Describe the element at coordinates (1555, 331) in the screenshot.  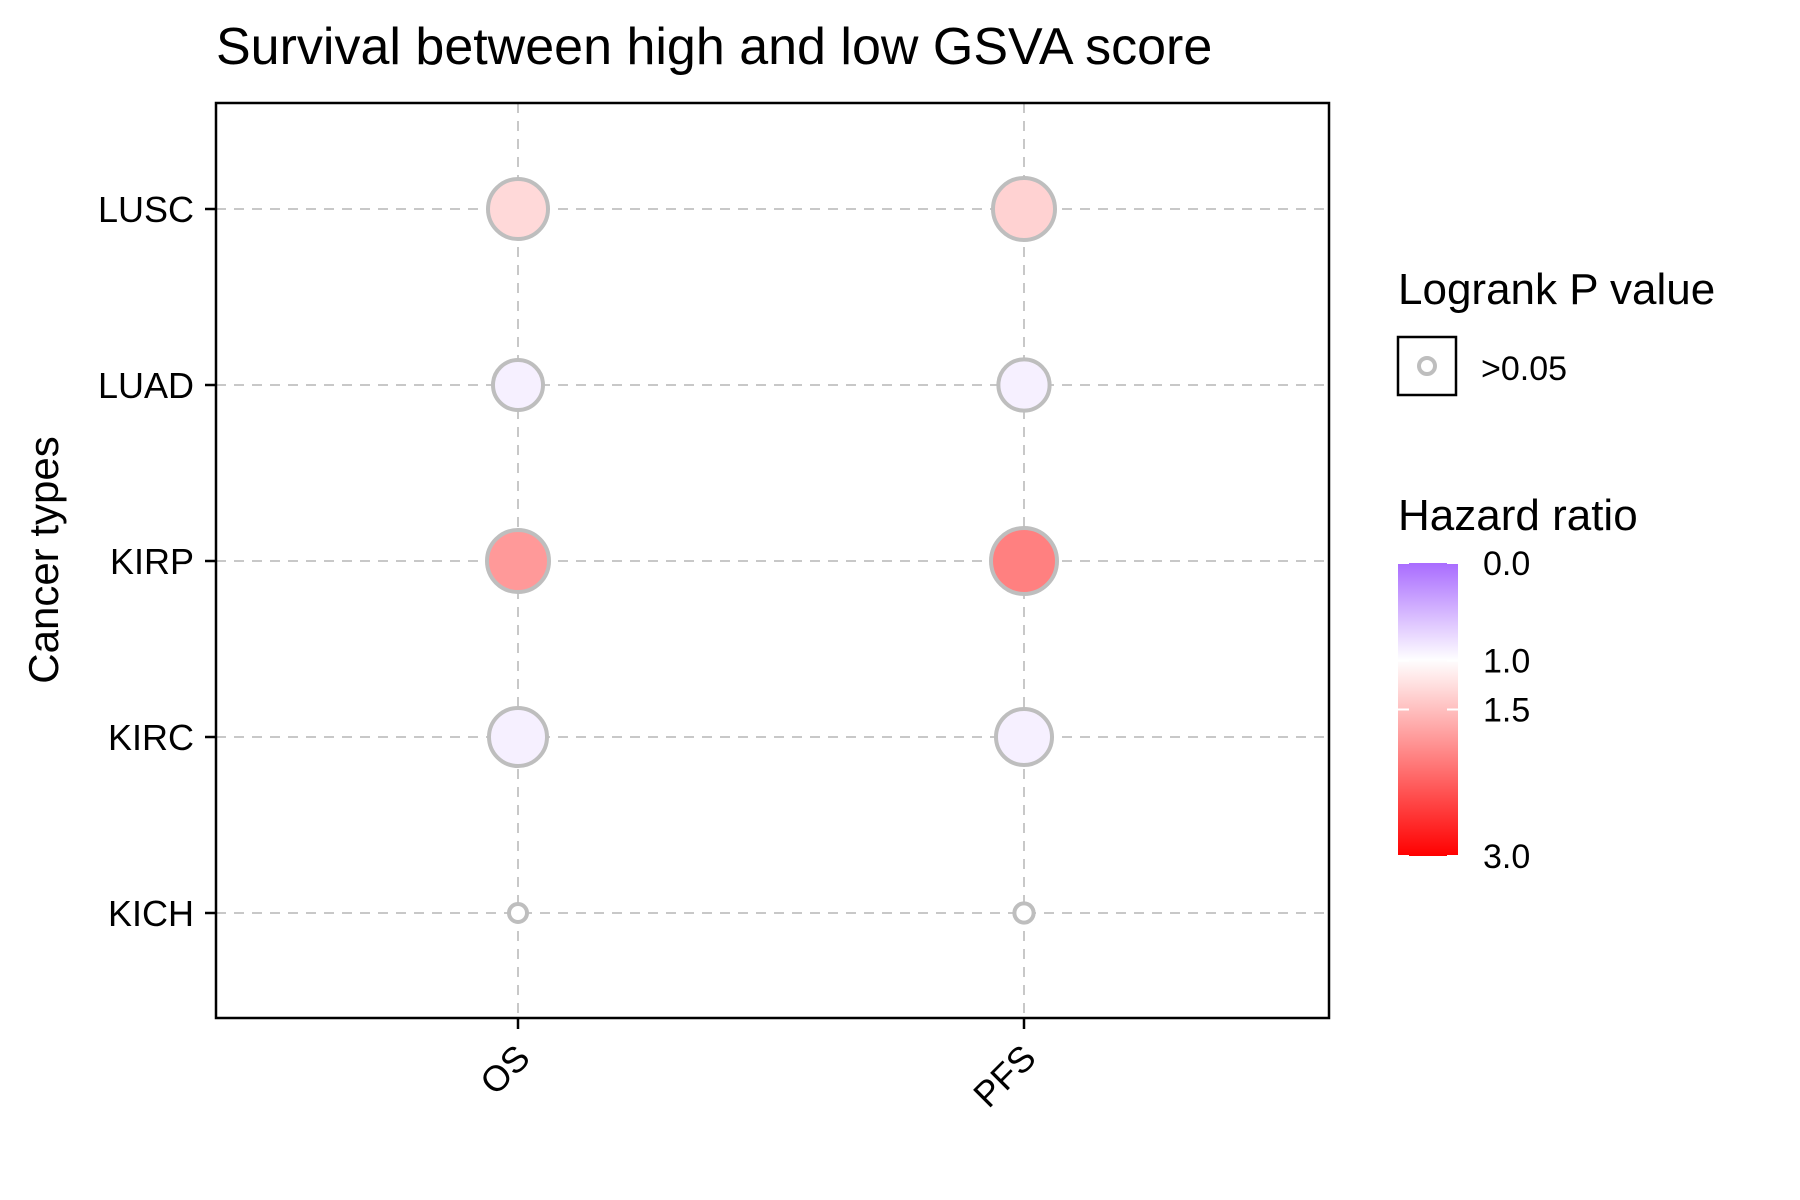
I see `legend-p-value: Logrank P value >0.05` at that location.